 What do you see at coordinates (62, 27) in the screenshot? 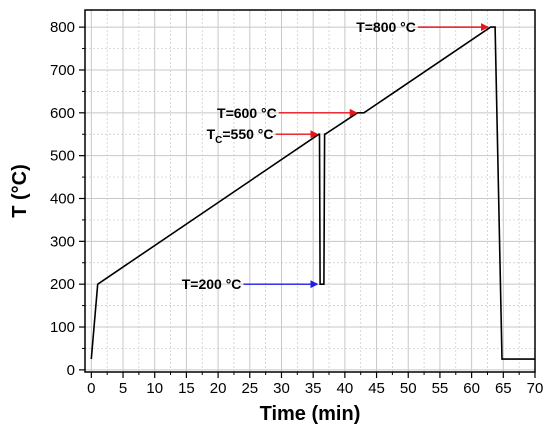
I see `y-tick-label: 800` at bounding box center [62, 27].